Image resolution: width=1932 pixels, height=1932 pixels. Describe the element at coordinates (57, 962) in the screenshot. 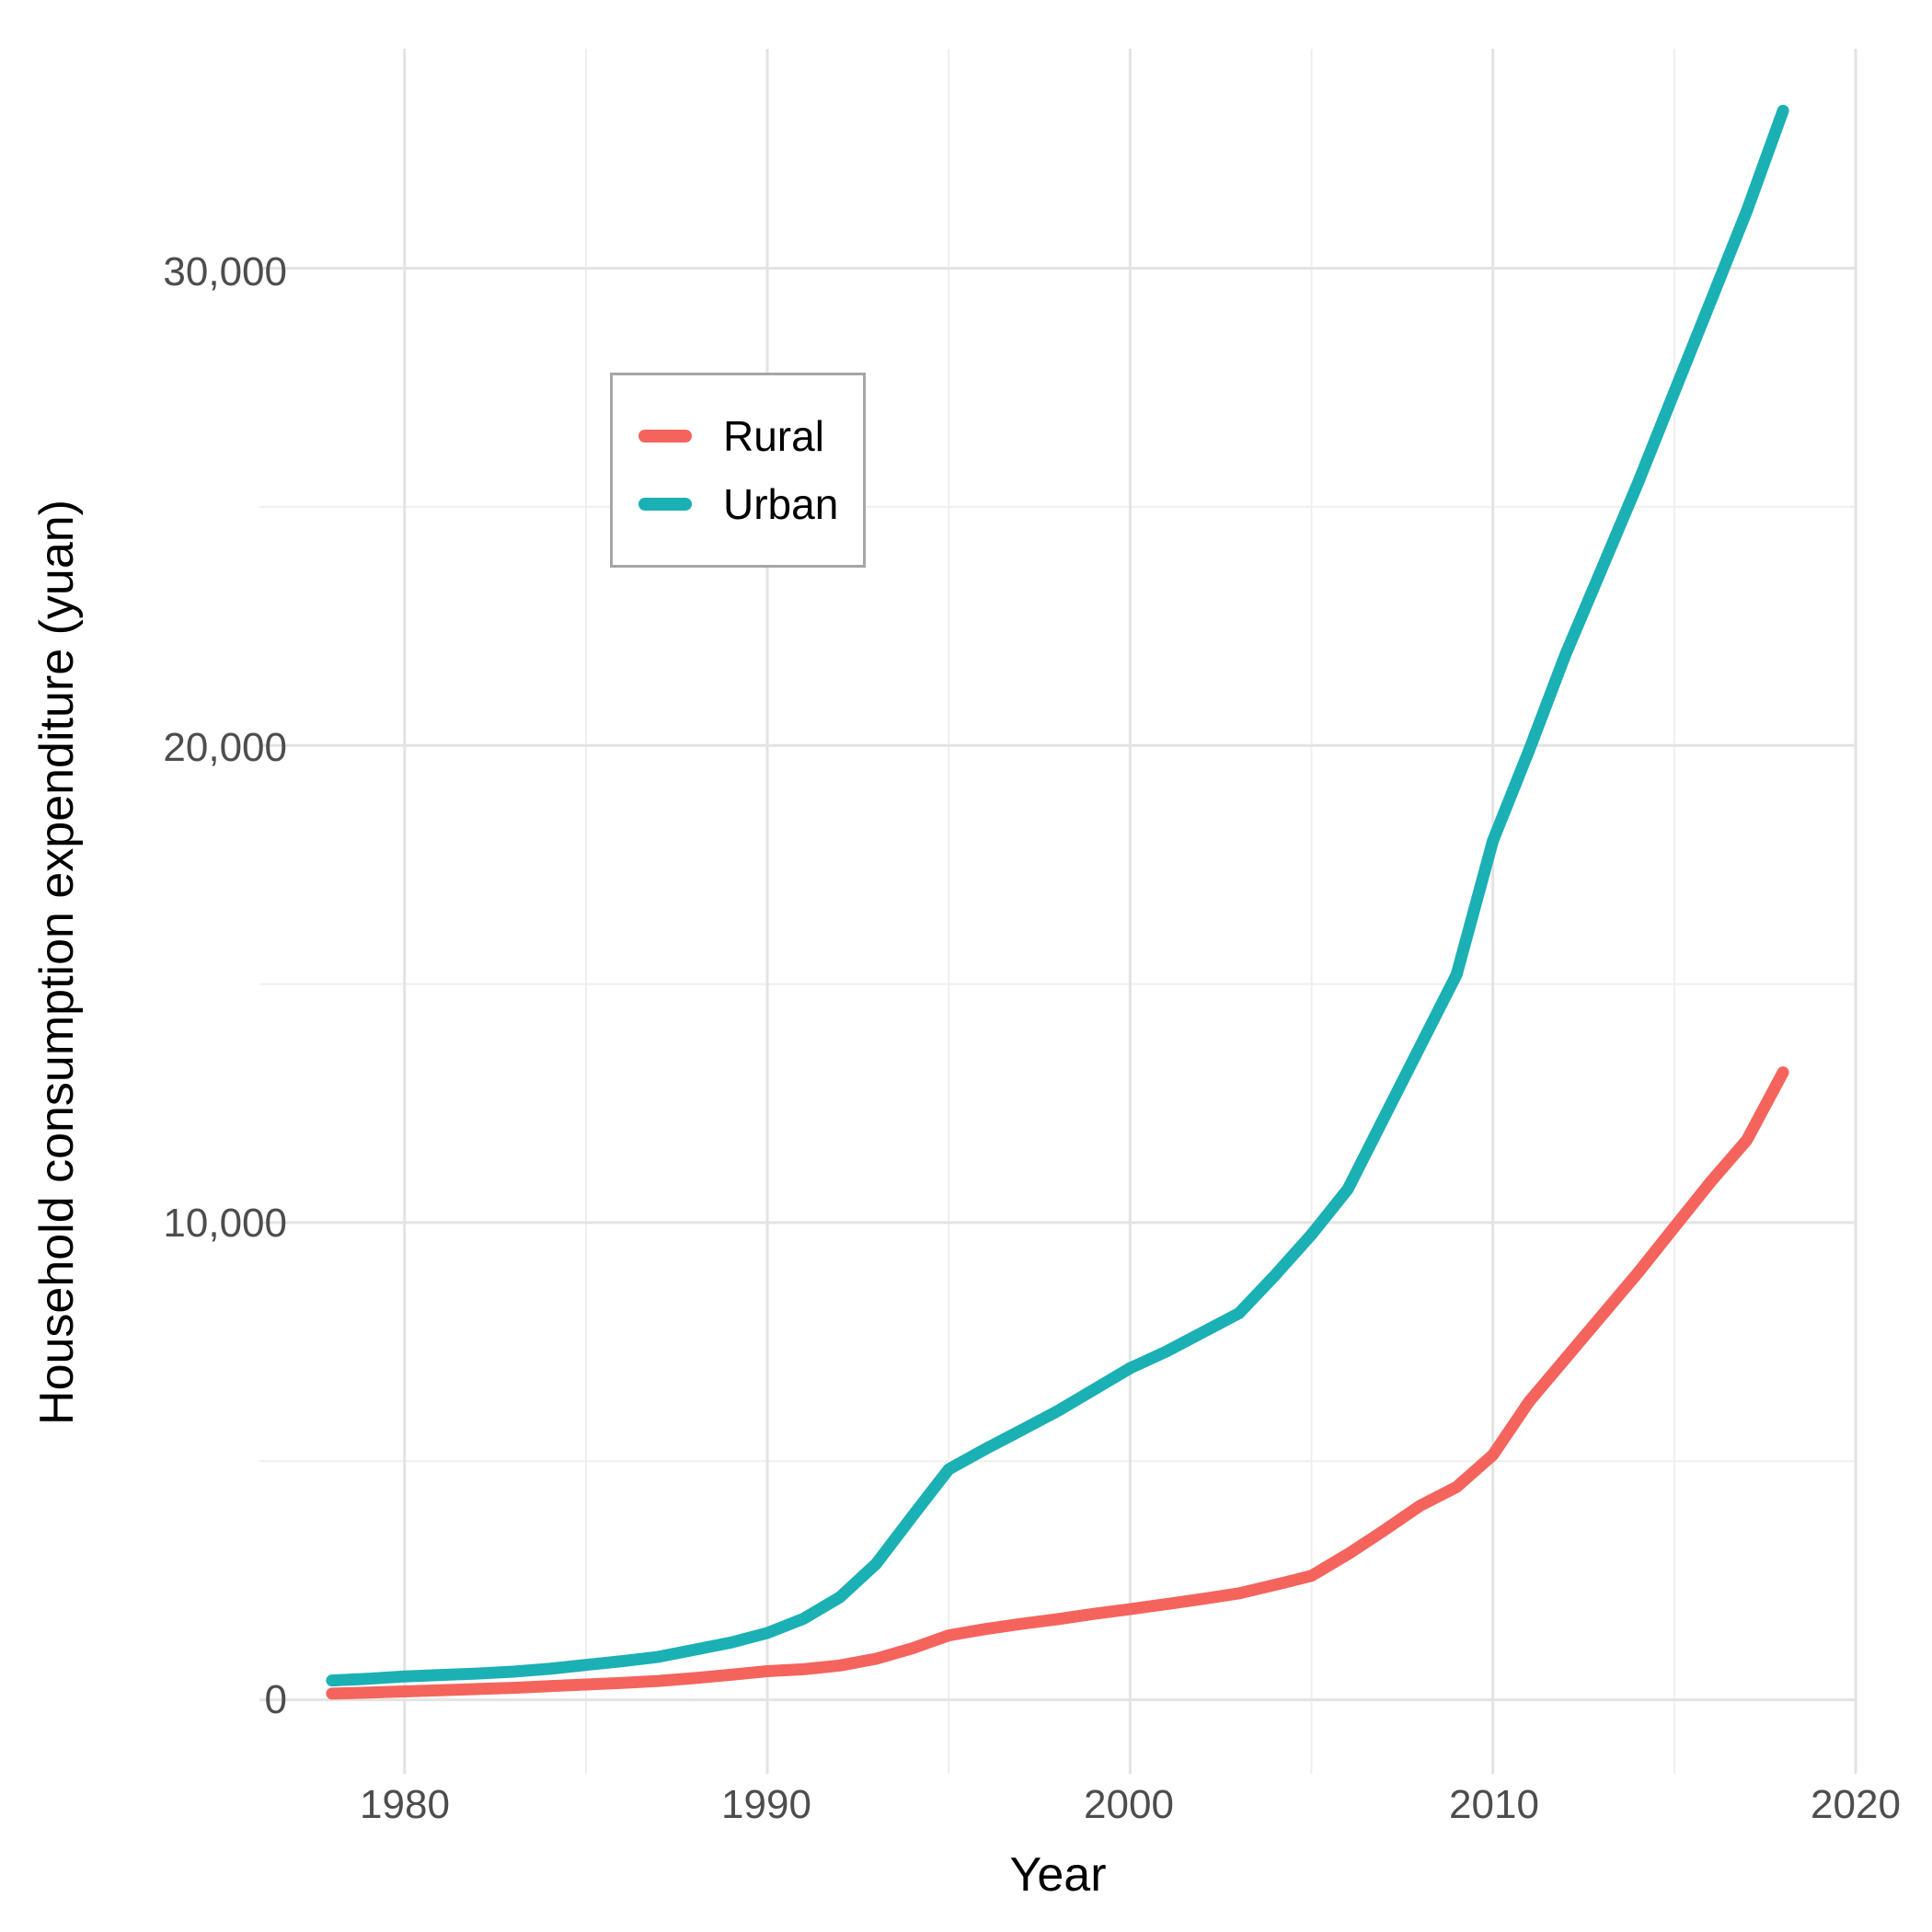

I see `y-axis-title: Household consumption expenditure (yuan)` at that location.